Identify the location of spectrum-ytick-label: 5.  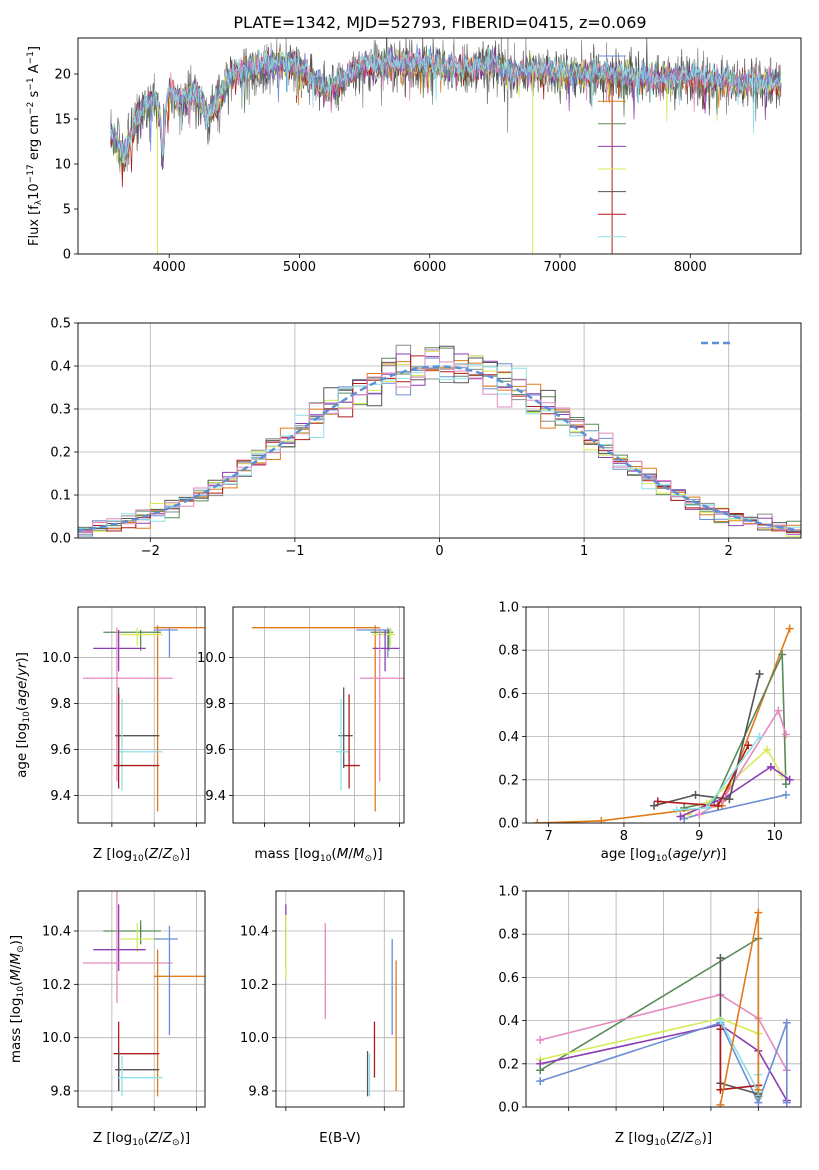
(67, 210).